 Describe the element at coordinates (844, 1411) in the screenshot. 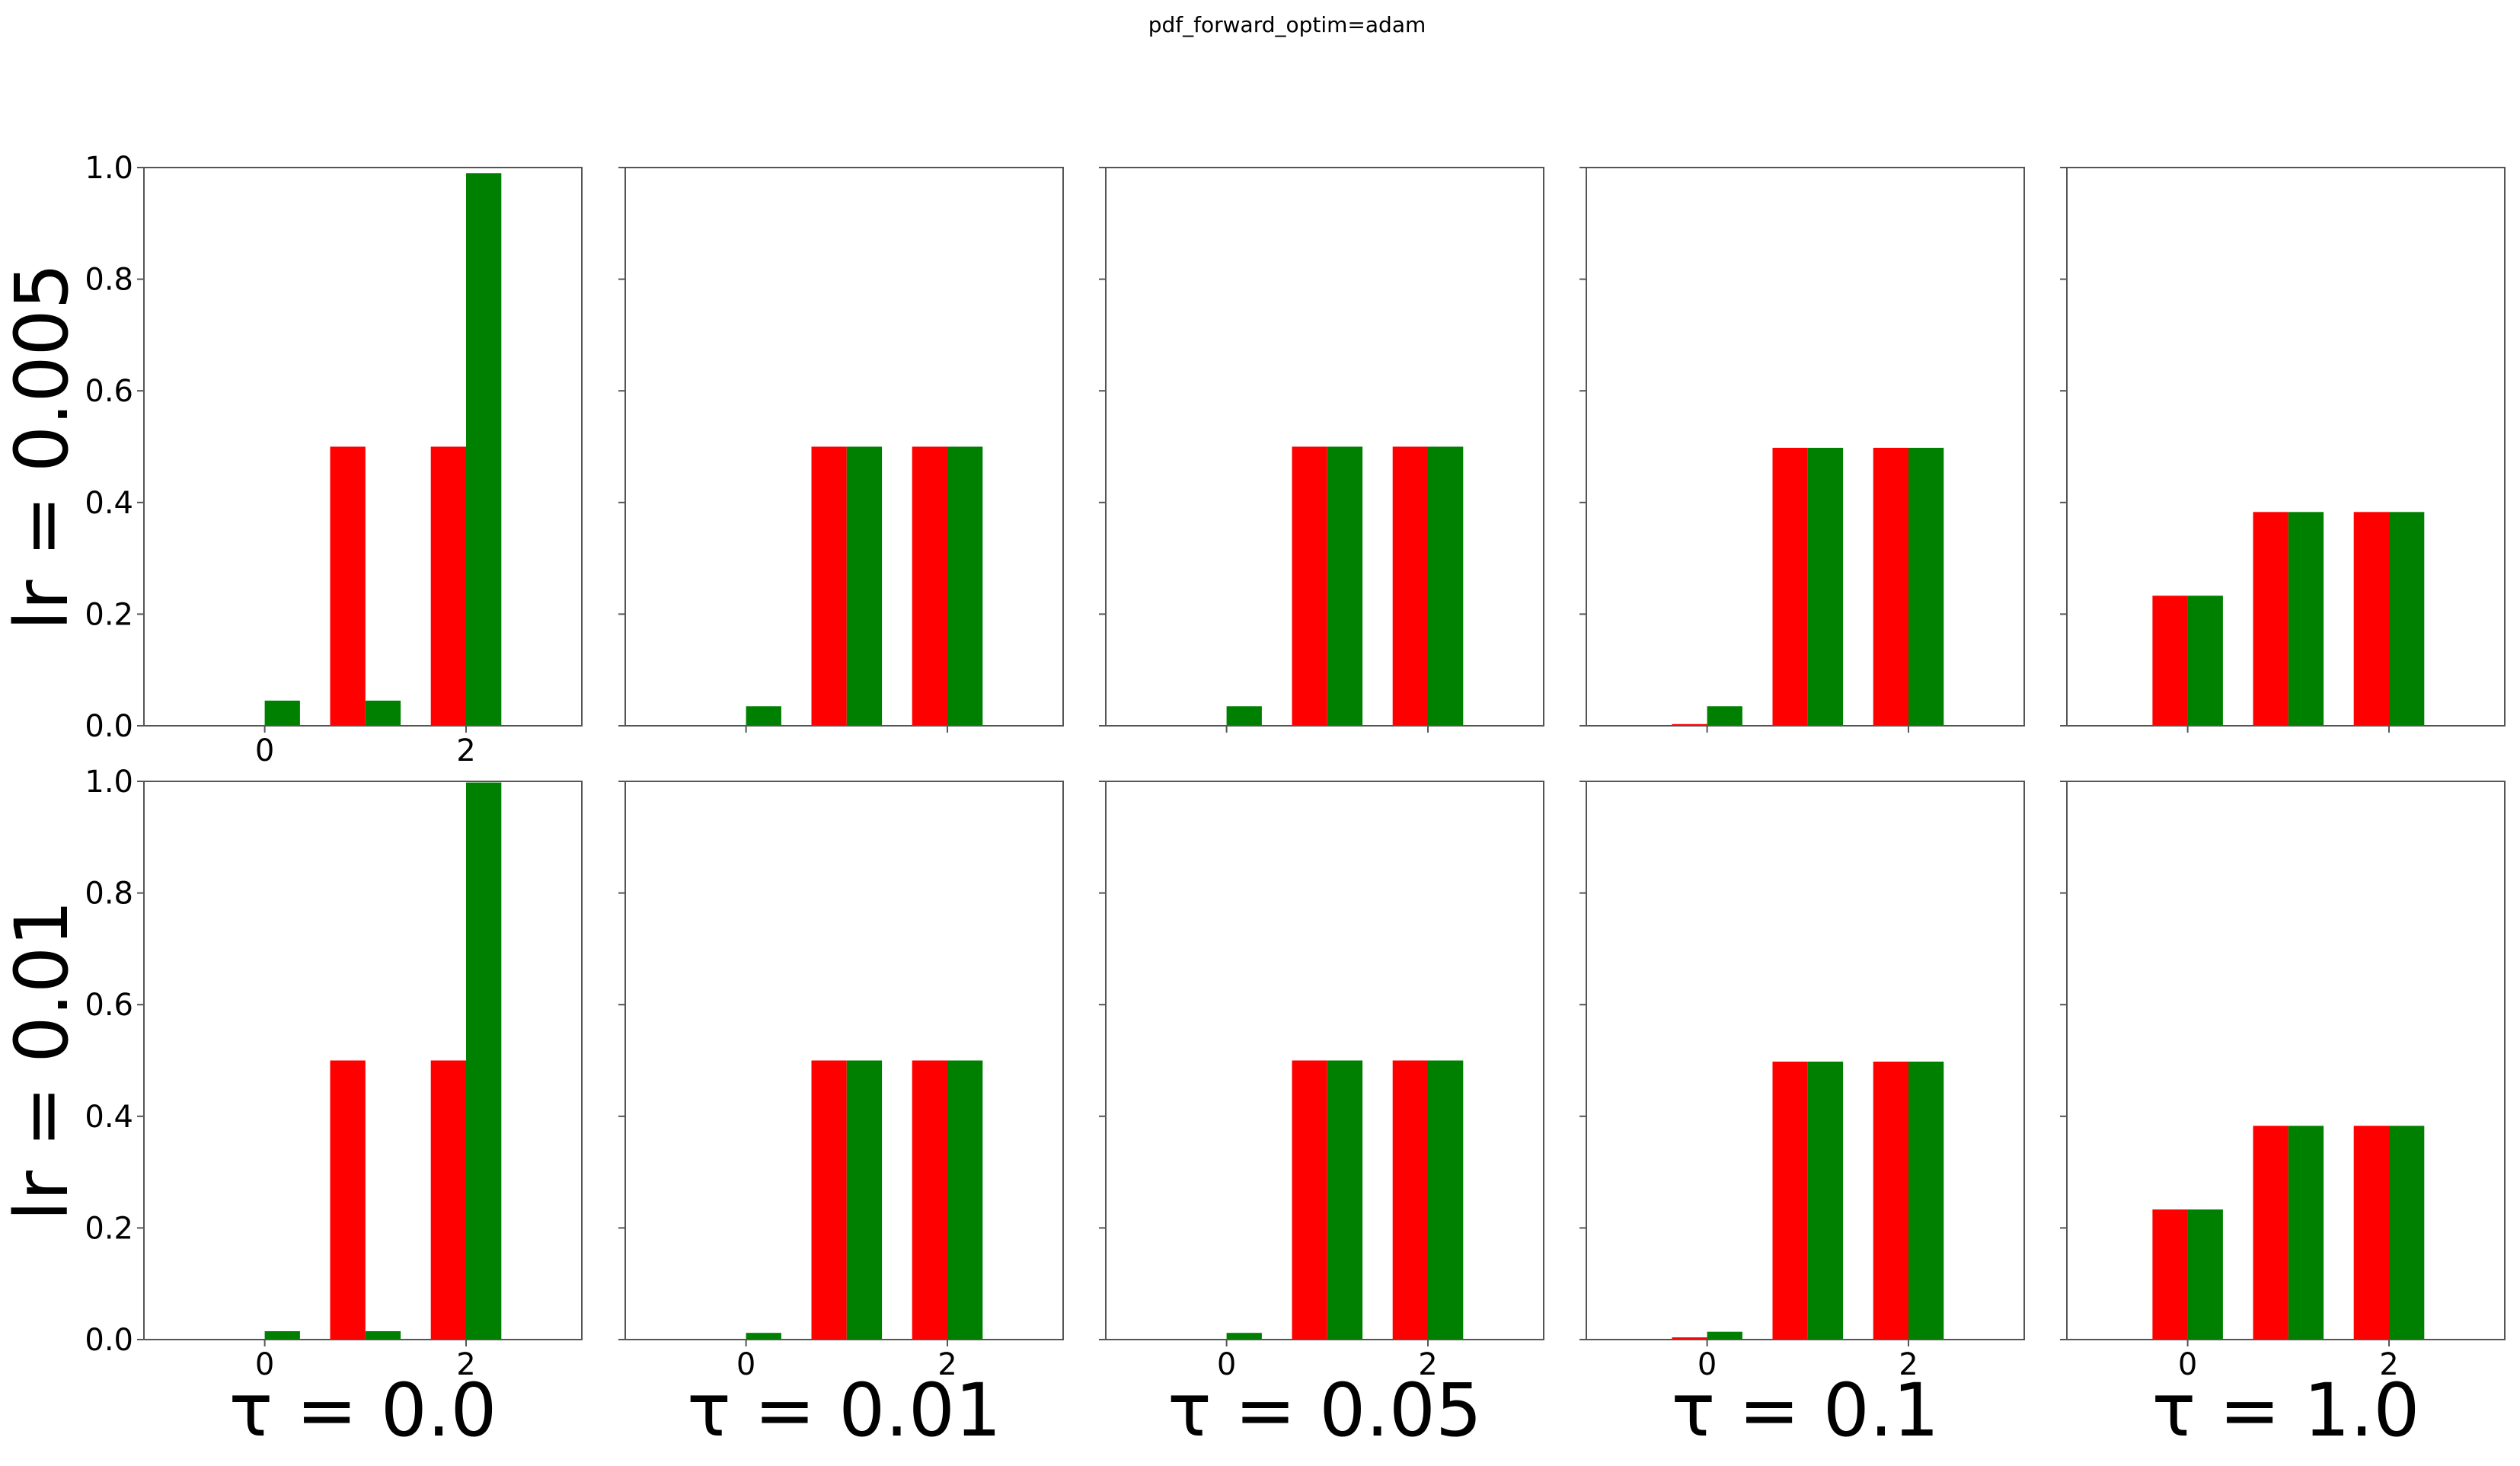

I see `column-label: τ = 0.01` at that location.